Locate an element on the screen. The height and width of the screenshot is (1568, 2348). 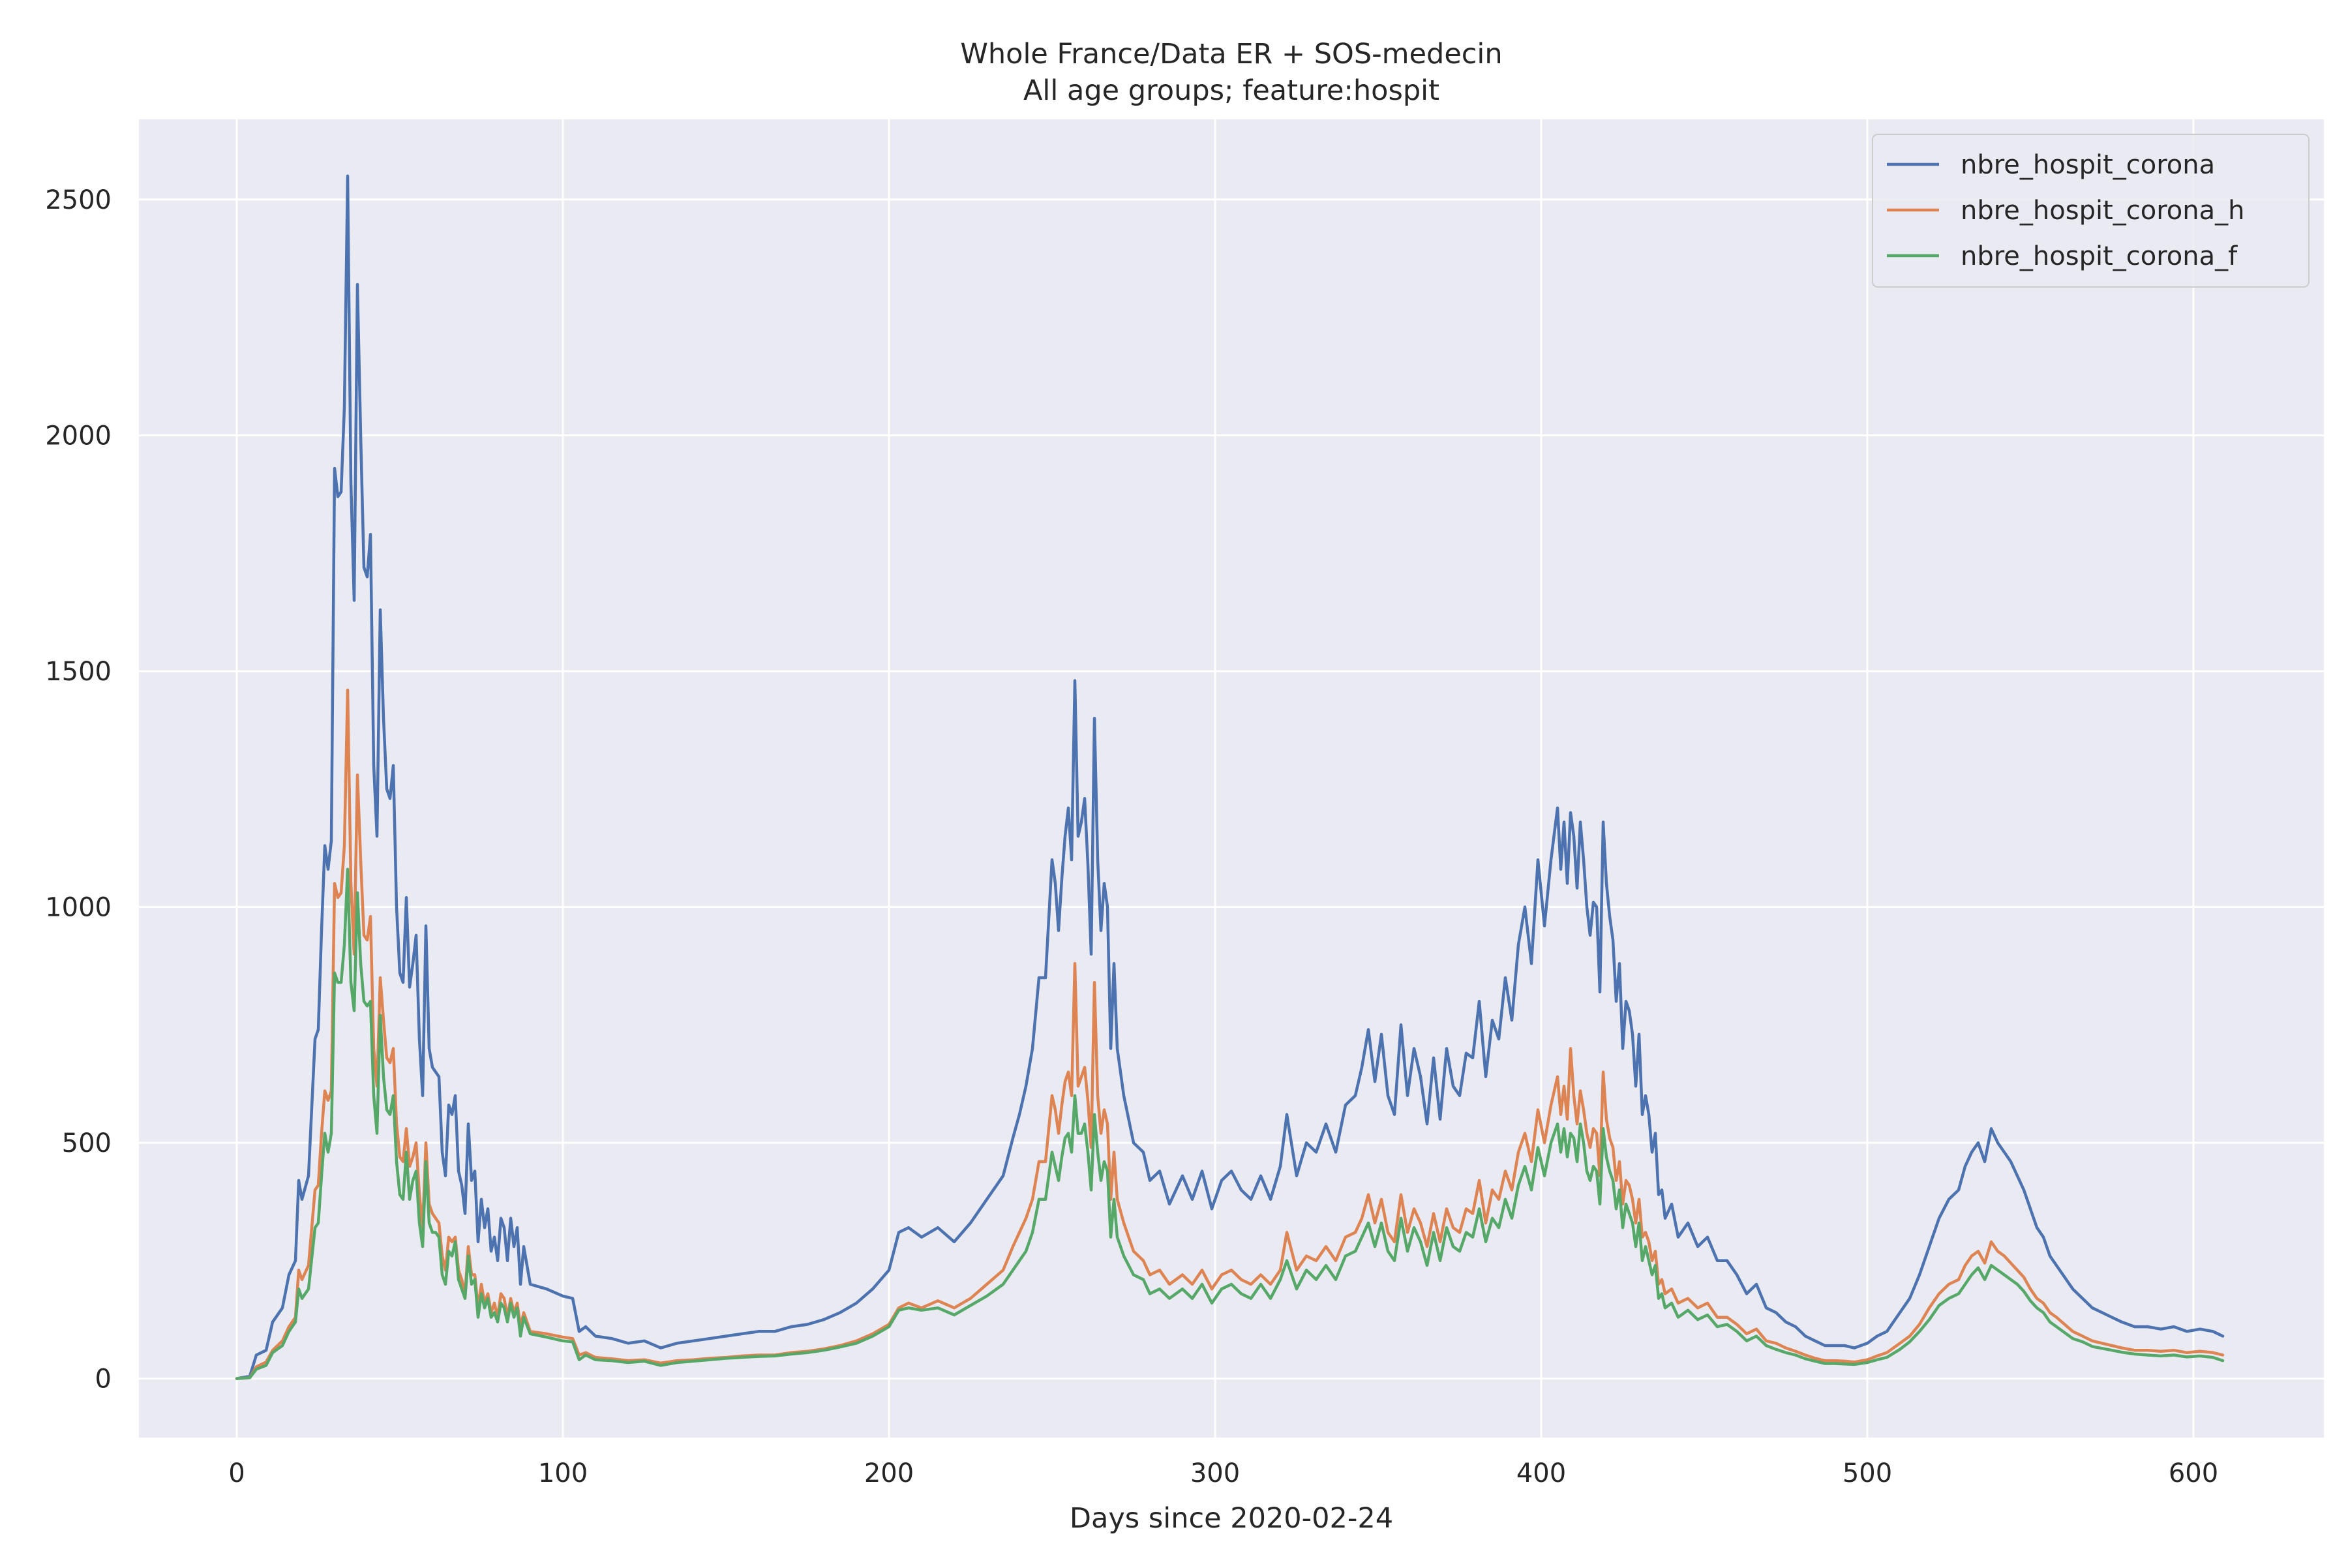
x-tick-label: 0 is located at coordinates (237, 1473).